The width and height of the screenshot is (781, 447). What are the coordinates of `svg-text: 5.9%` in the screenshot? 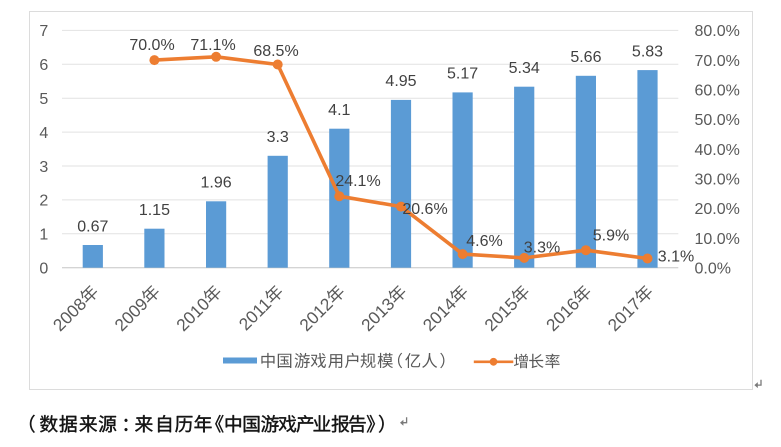 It's located at (611, 235).